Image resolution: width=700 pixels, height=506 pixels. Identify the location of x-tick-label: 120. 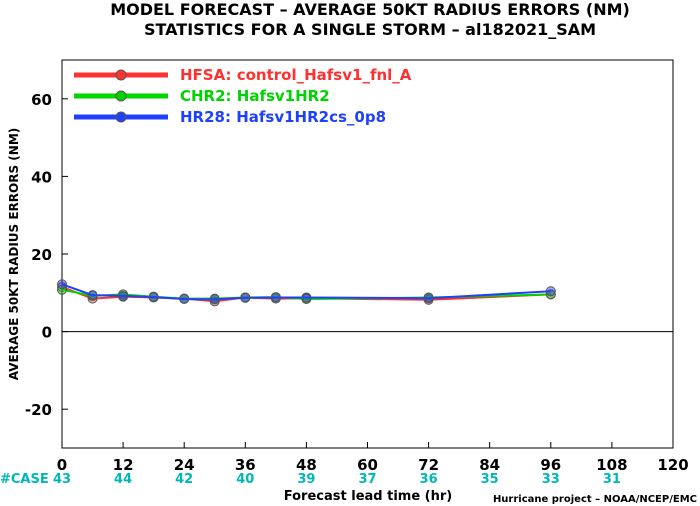
(672, 465).